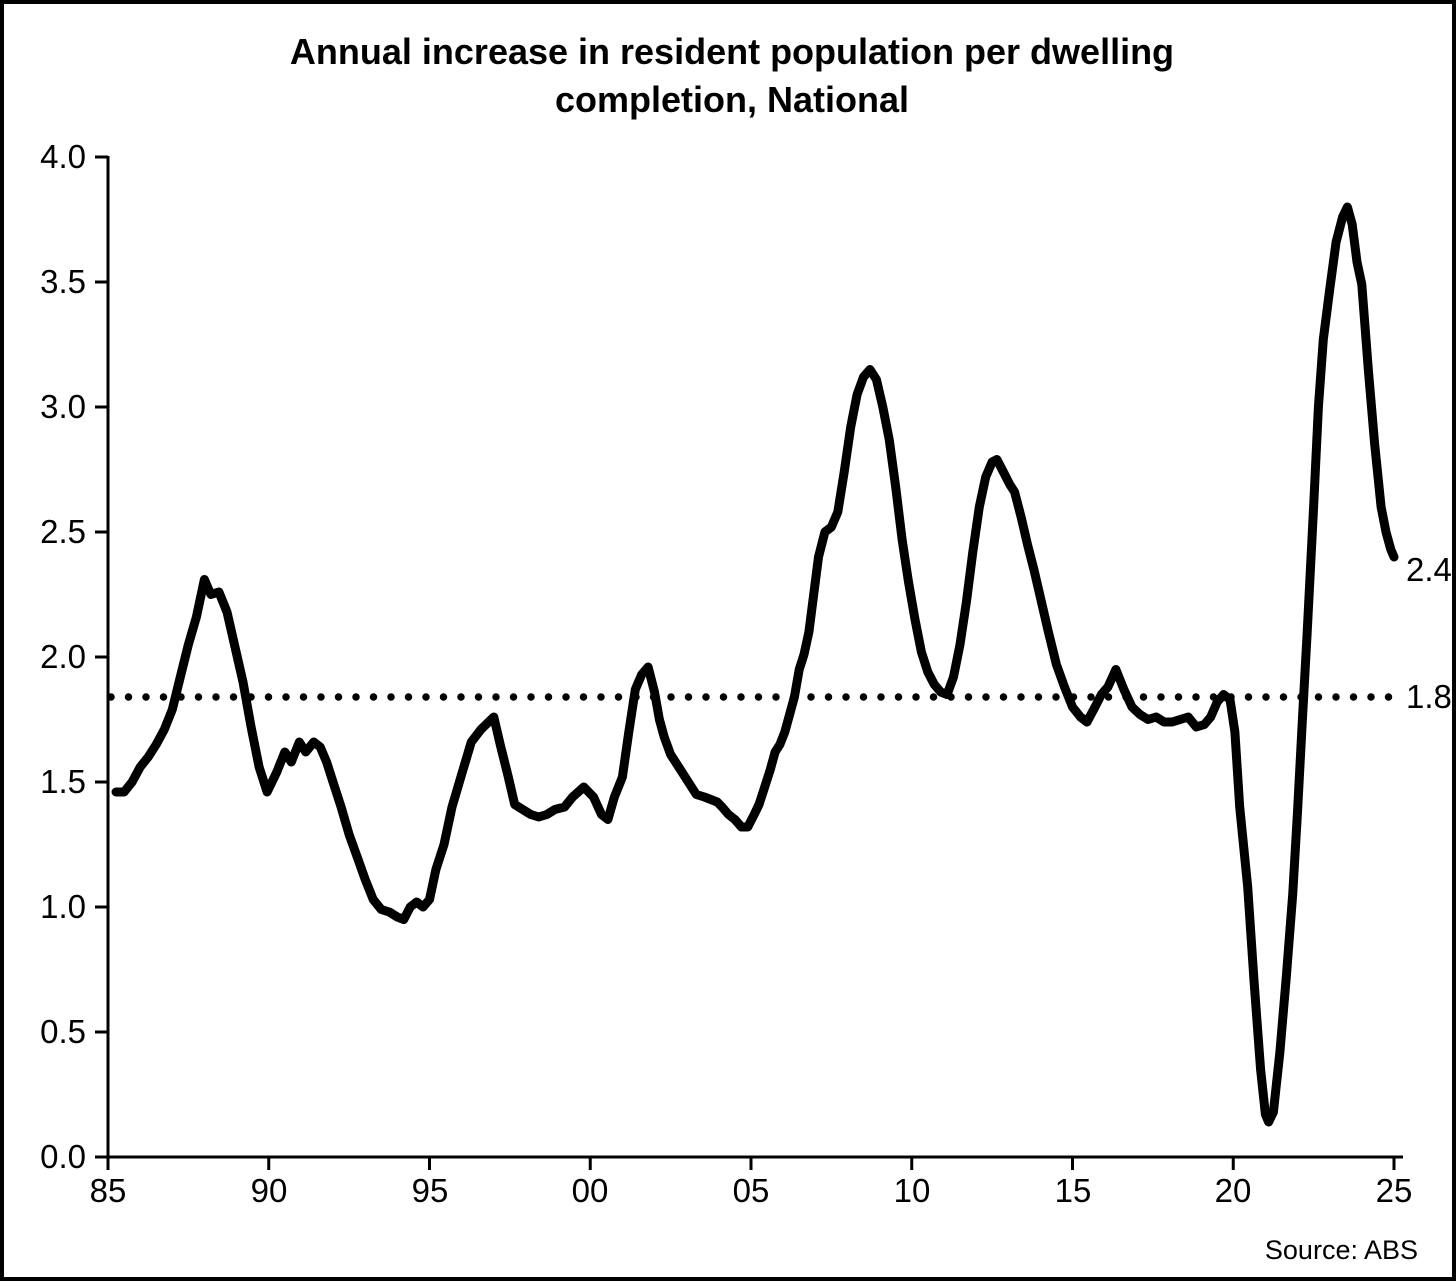 The image size is (1456, 1281). I want to click on x-tick-label-85: 85, so click(108, 1190).